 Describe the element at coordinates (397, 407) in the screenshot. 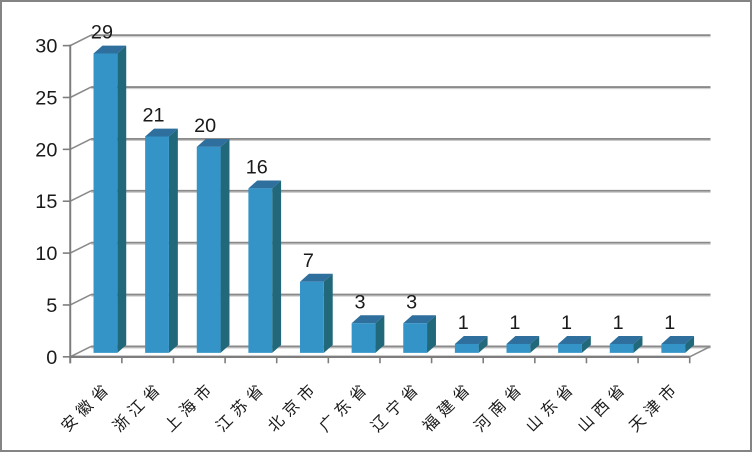

I see `x-axis-category-label: 辽宁省` at that location.